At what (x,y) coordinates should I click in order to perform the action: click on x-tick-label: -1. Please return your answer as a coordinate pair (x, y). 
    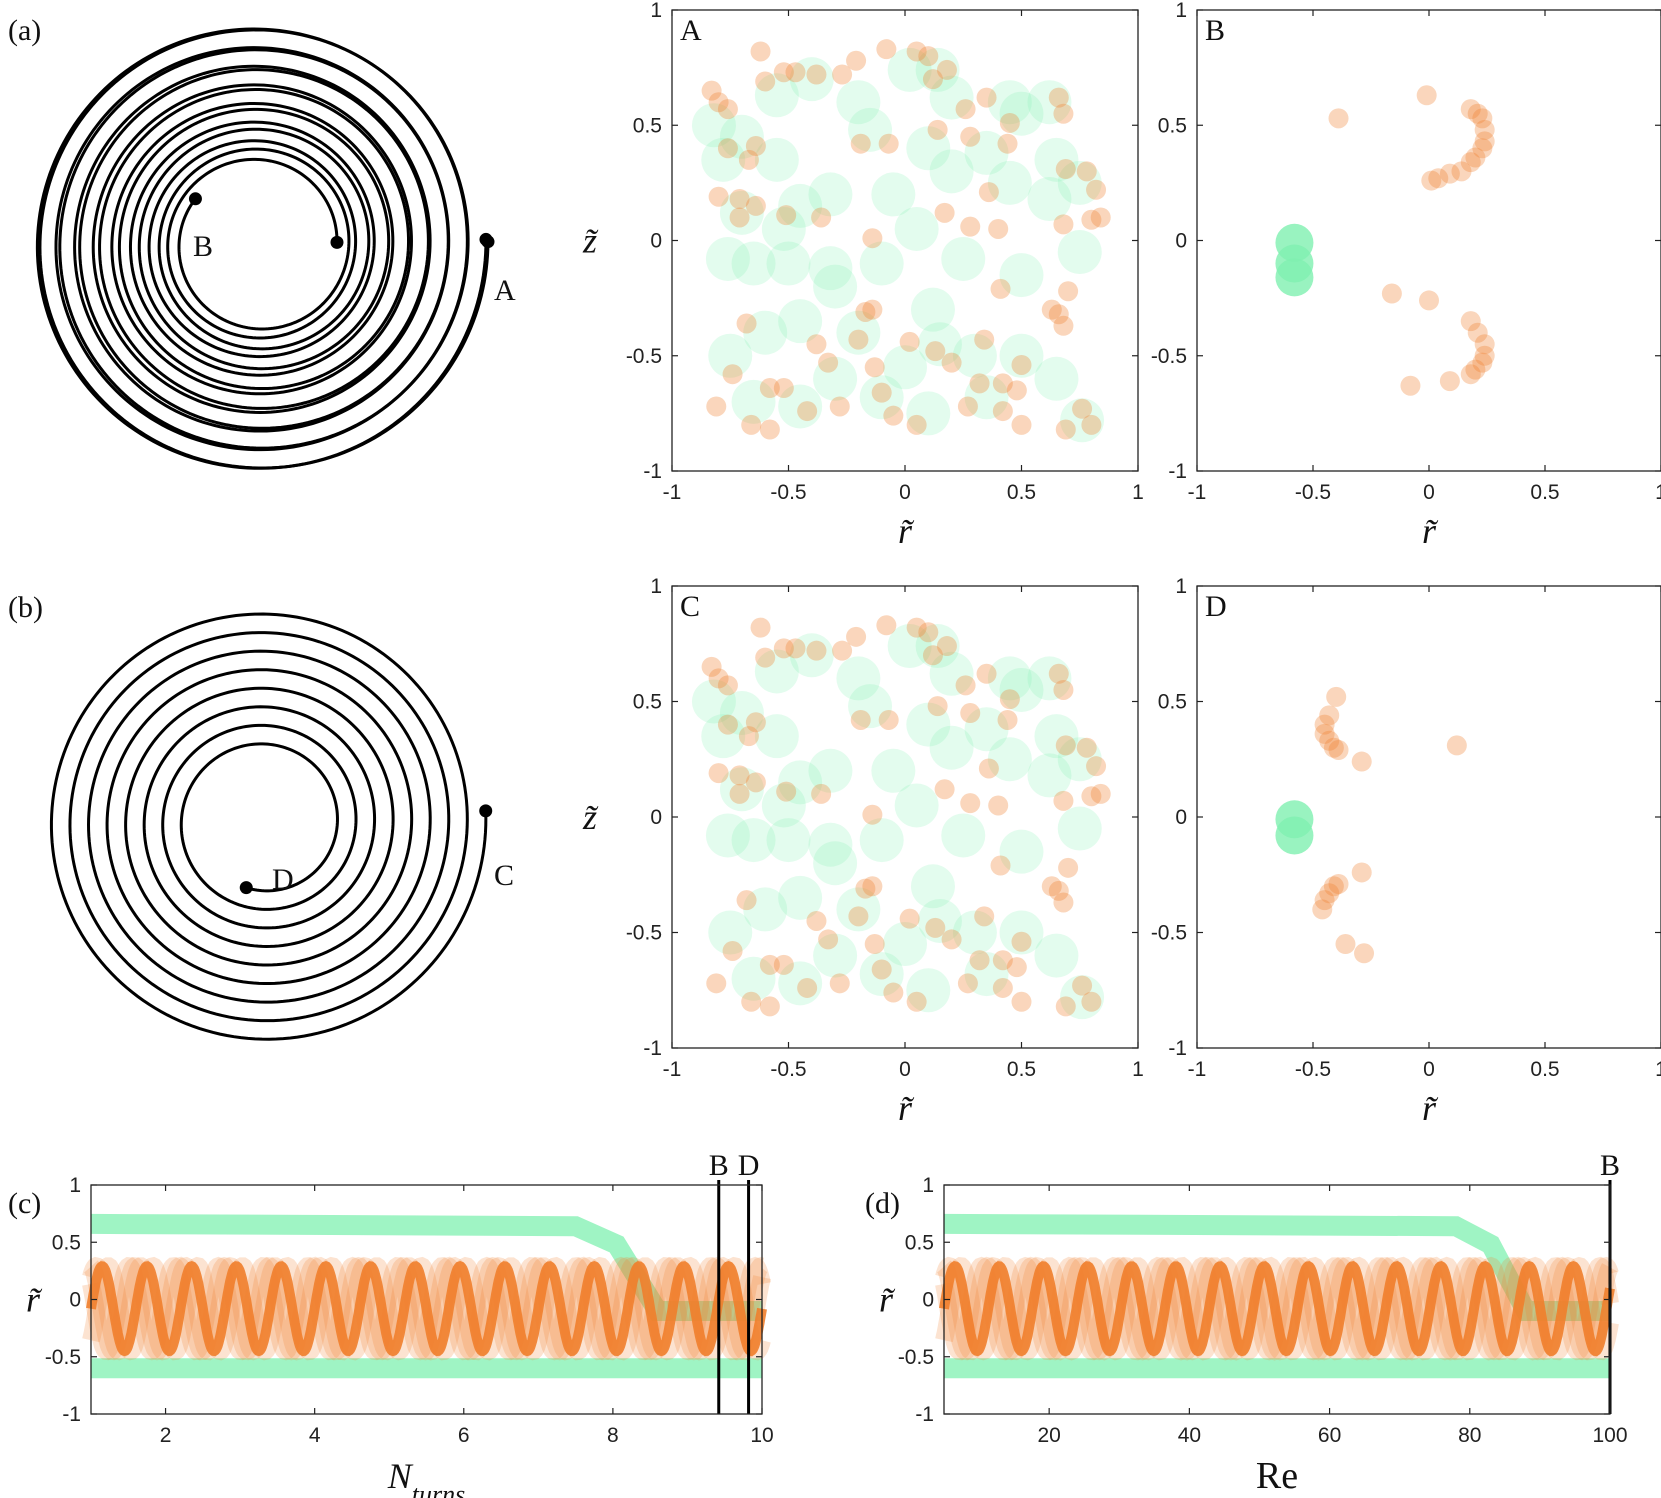
    Looking at the image, I should click on (1197, 1069).